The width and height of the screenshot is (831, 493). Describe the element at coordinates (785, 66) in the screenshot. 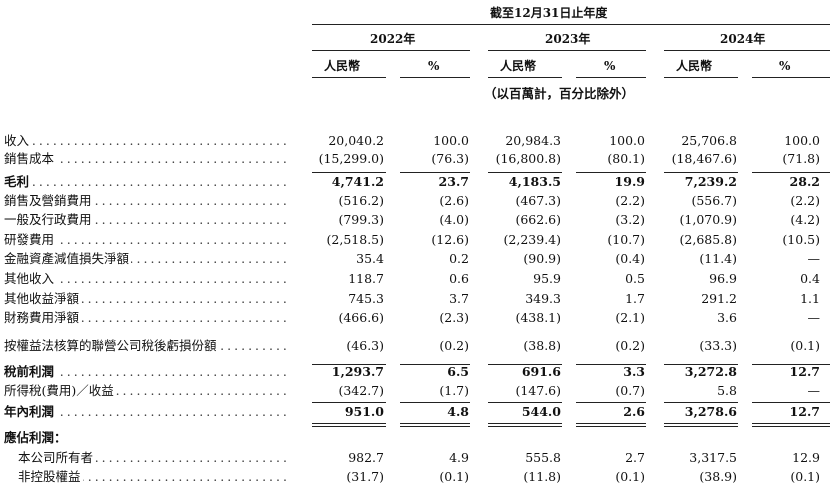

I see `col-pct-2024: %` at that location.